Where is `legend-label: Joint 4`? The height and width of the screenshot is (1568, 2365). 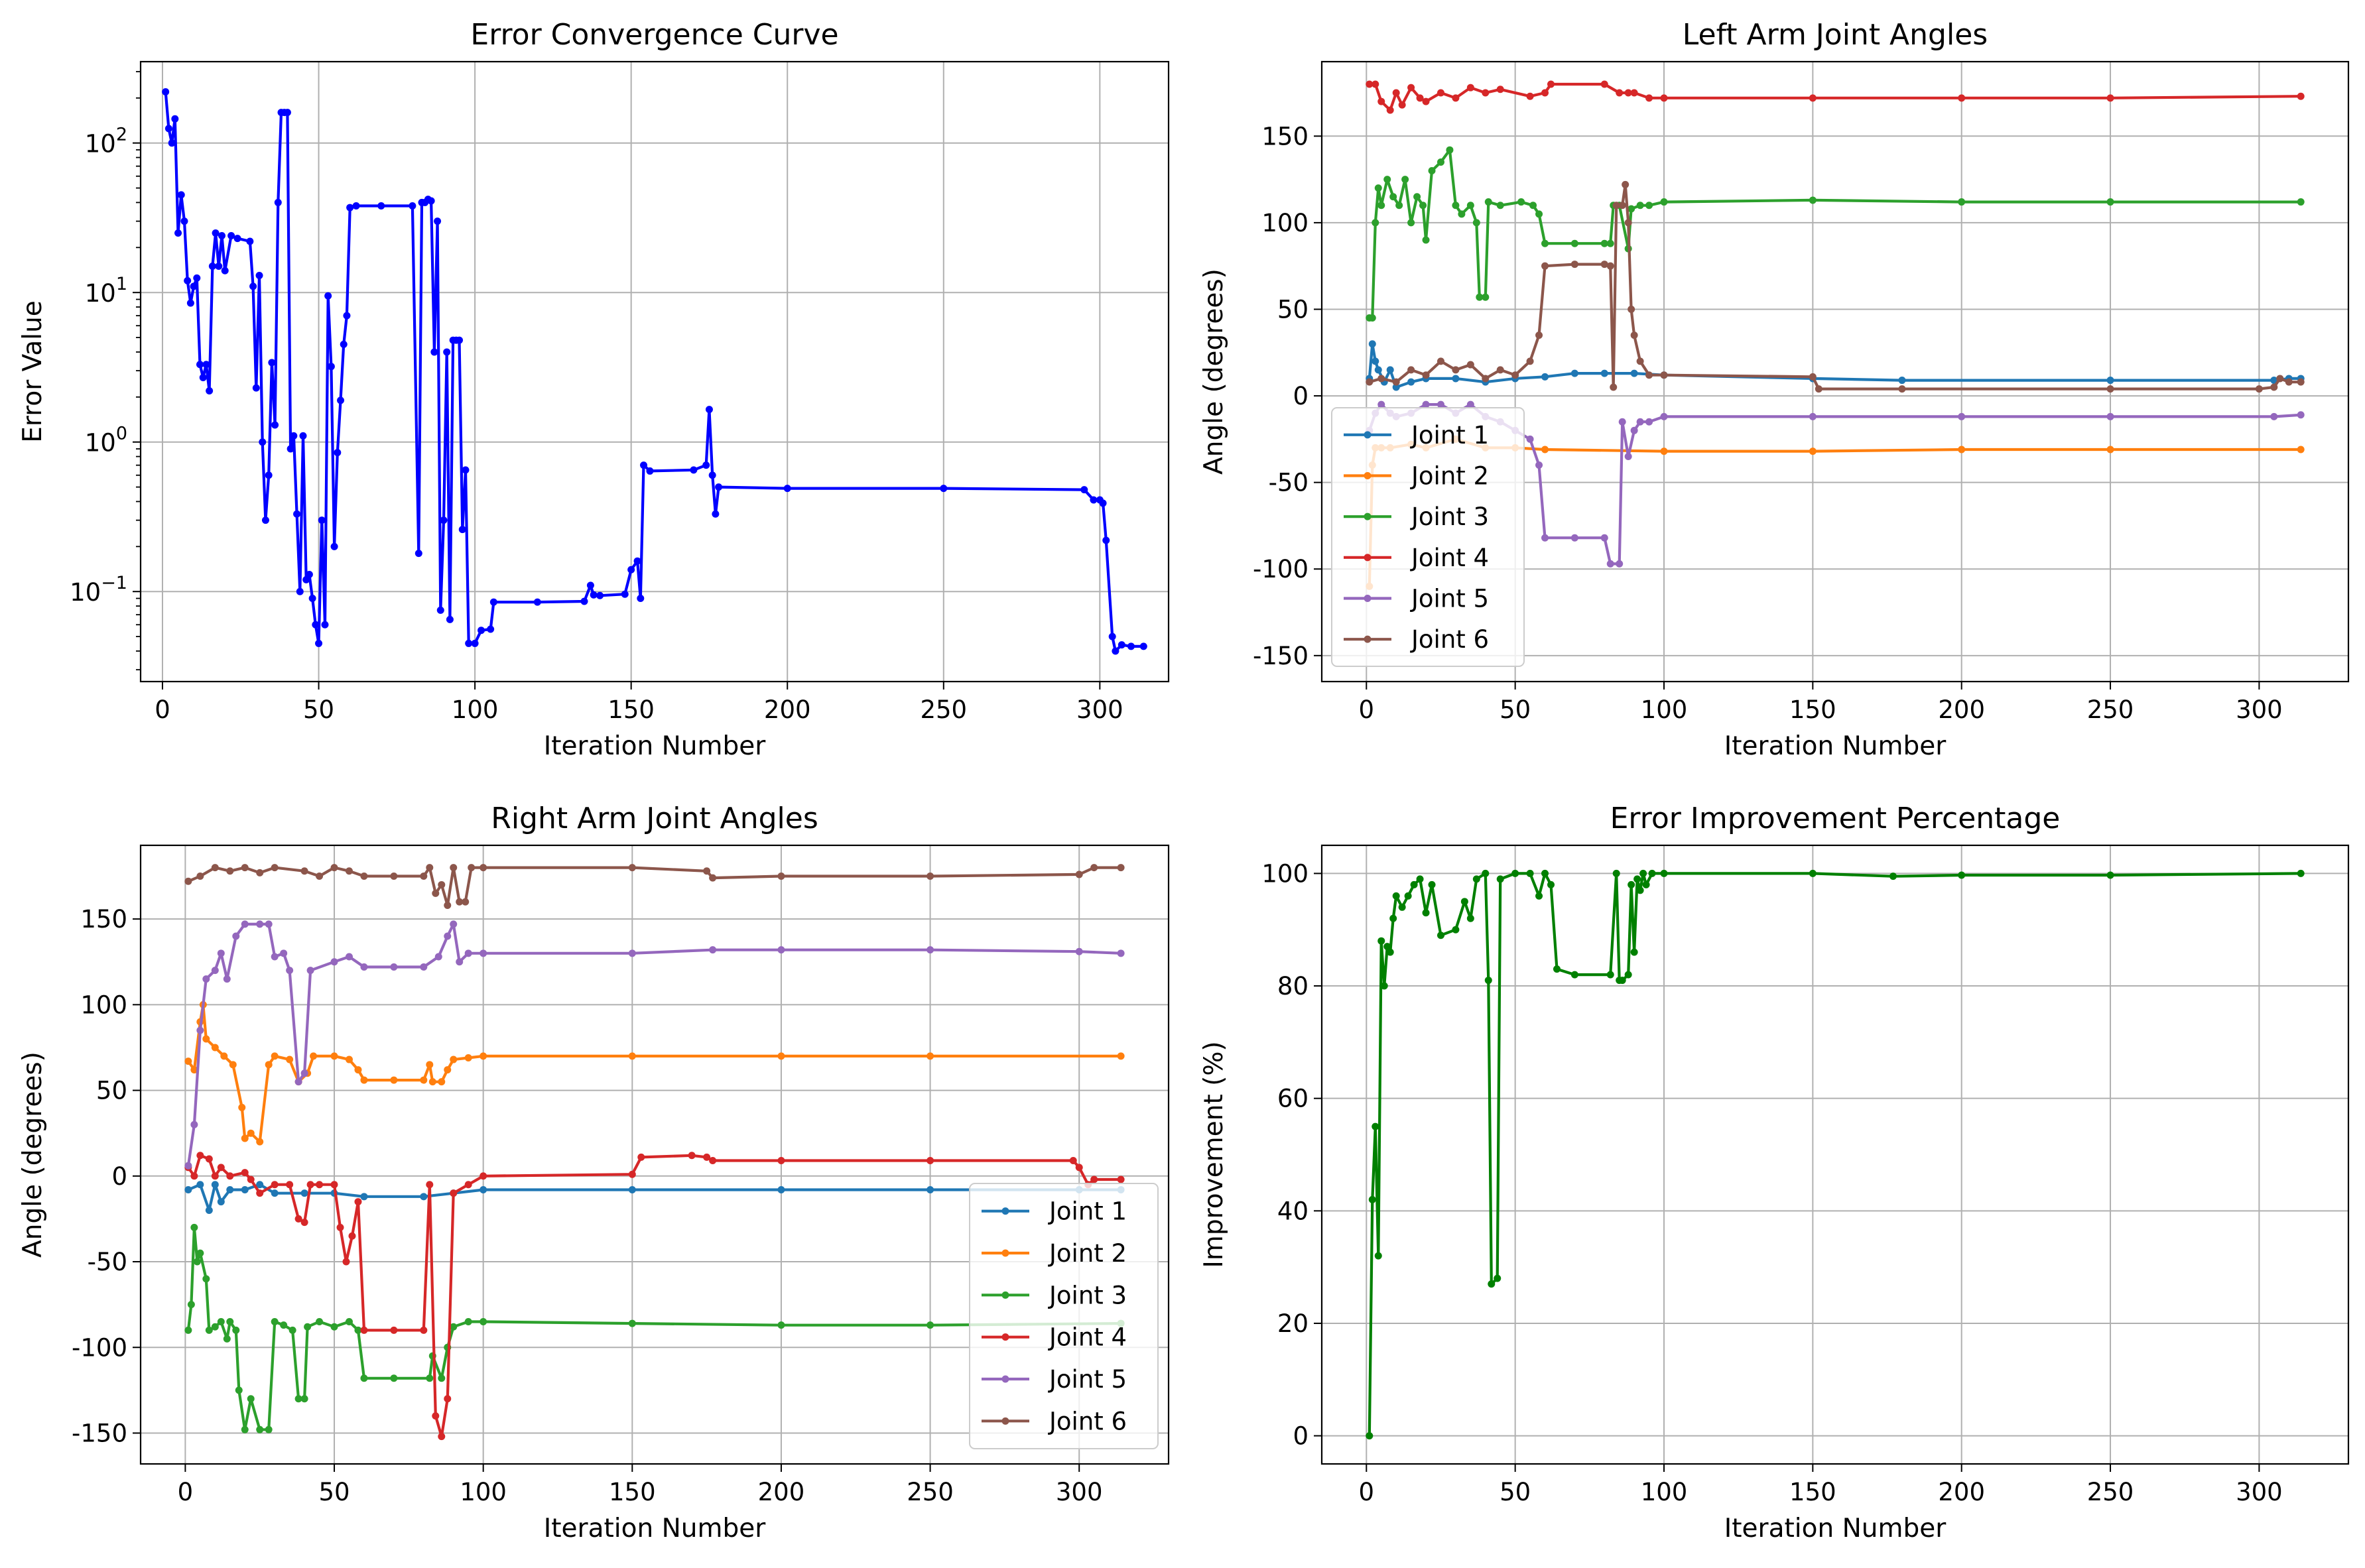
legend-label: Joint 4 is located at coordinates (1087, 1337).